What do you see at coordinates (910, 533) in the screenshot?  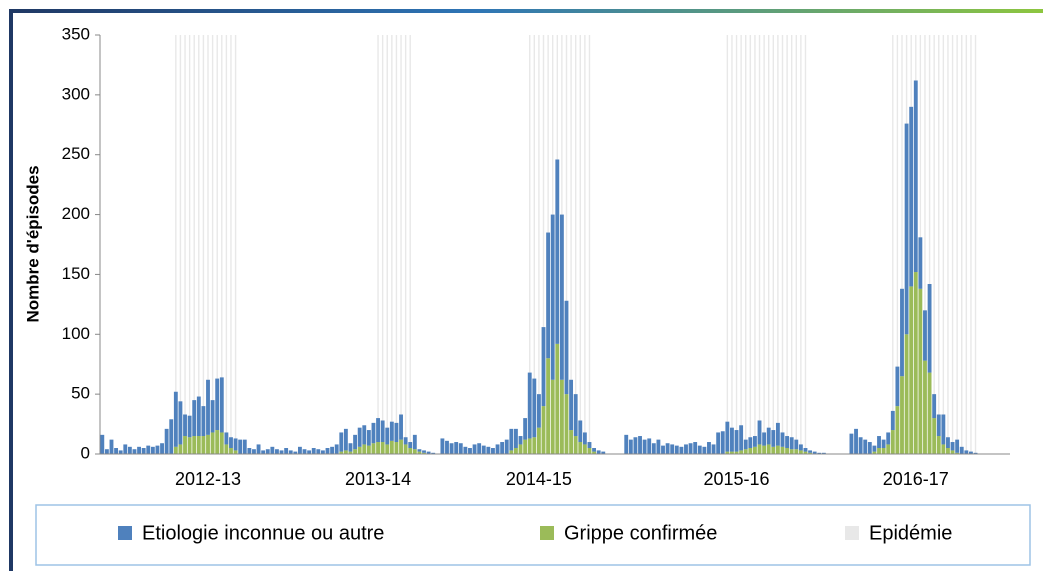 I see `legend-label: Epidémie` at bounding box center [910, 533].